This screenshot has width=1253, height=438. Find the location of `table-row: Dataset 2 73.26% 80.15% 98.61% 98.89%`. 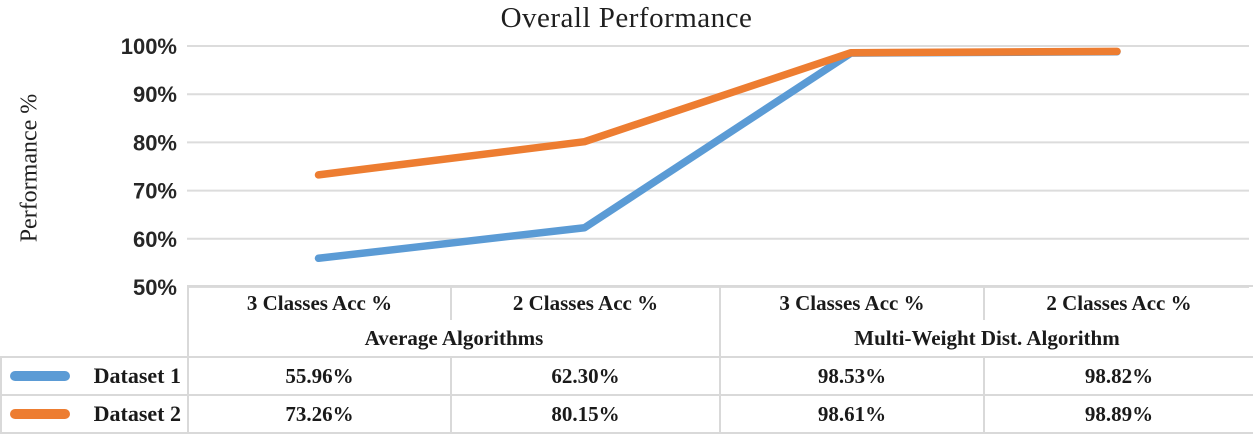

table-row: Dataset 2 73.26% 80.15% 98.61% 98.89% is located at coordinates (626, 414).